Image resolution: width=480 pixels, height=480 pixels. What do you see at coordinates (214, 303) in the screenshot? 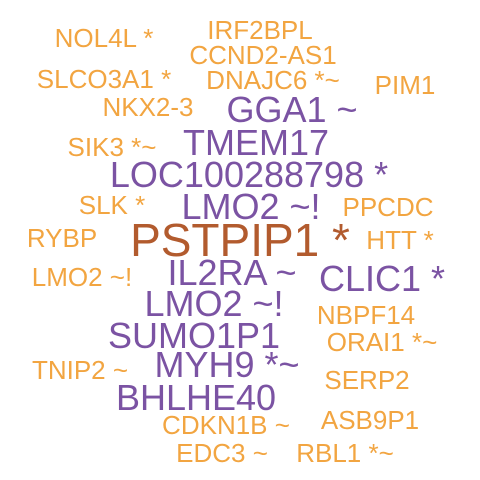
I see `word-lmo2-mid: LMO2 ~!` at bounding box center [214, 303].